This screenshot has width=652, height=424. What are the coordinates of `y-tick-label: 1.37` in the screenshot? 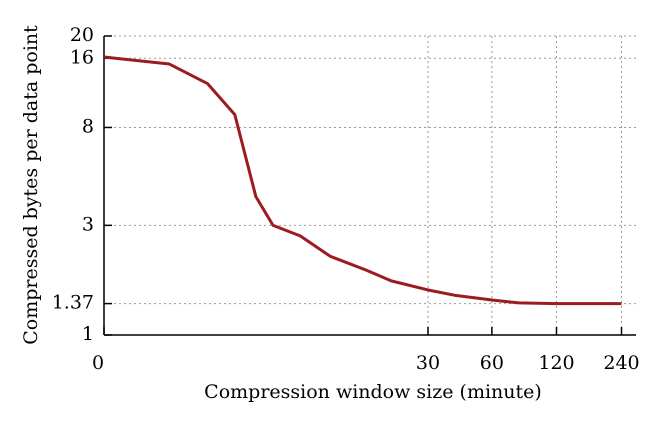 It's located at (73, 303).